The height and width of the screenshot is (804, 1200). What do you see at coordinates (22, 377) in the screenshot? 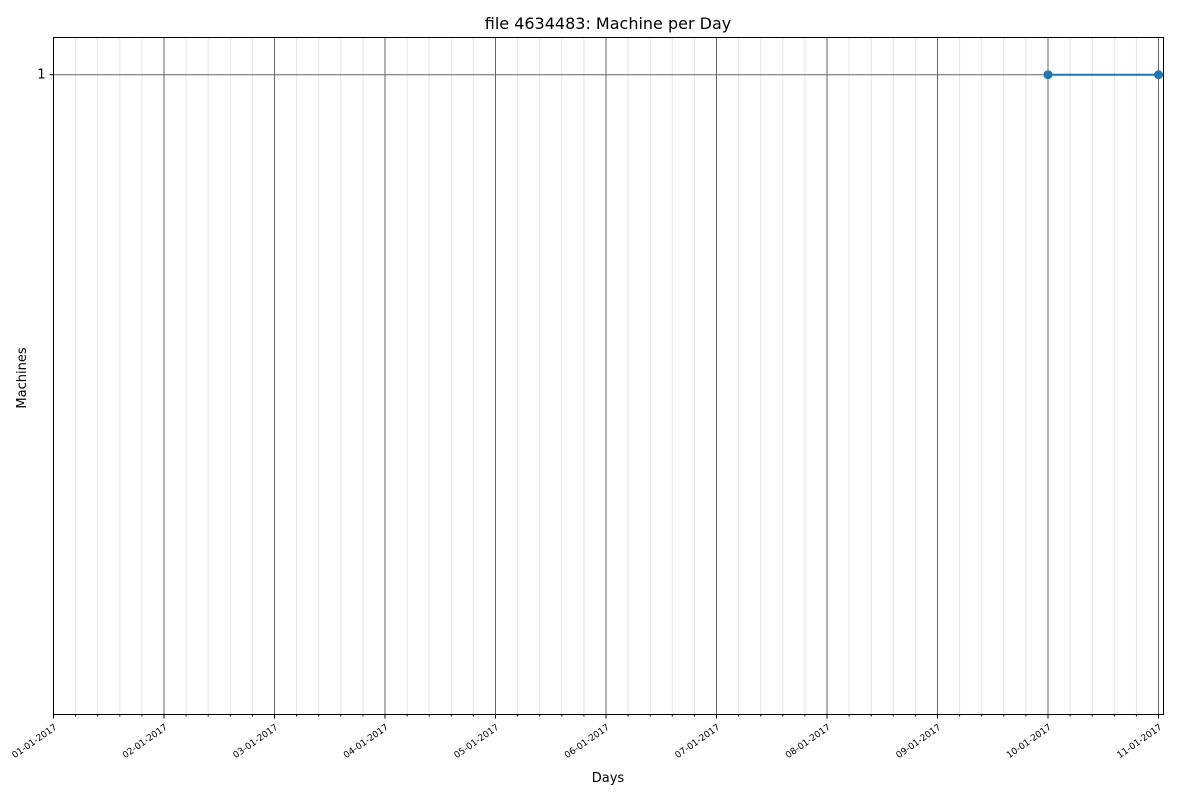
I see `y-axis-label: Machines` at bounding box center [22, 377].